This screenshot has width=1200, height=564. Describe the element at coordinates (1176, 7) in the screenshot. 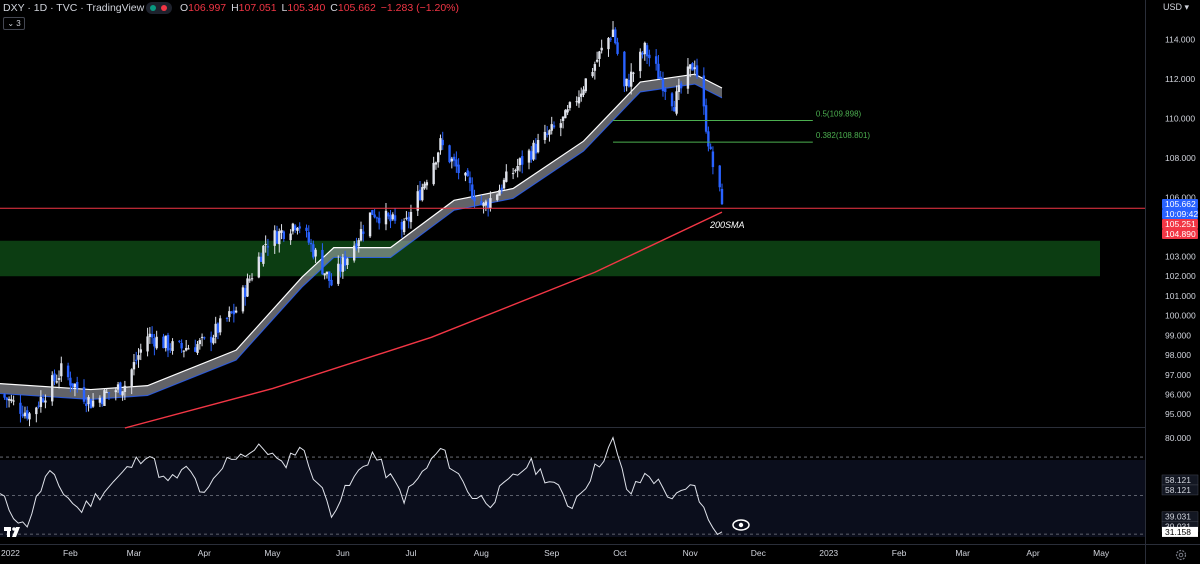

I see `currency-selector: USD ▾` at that location.